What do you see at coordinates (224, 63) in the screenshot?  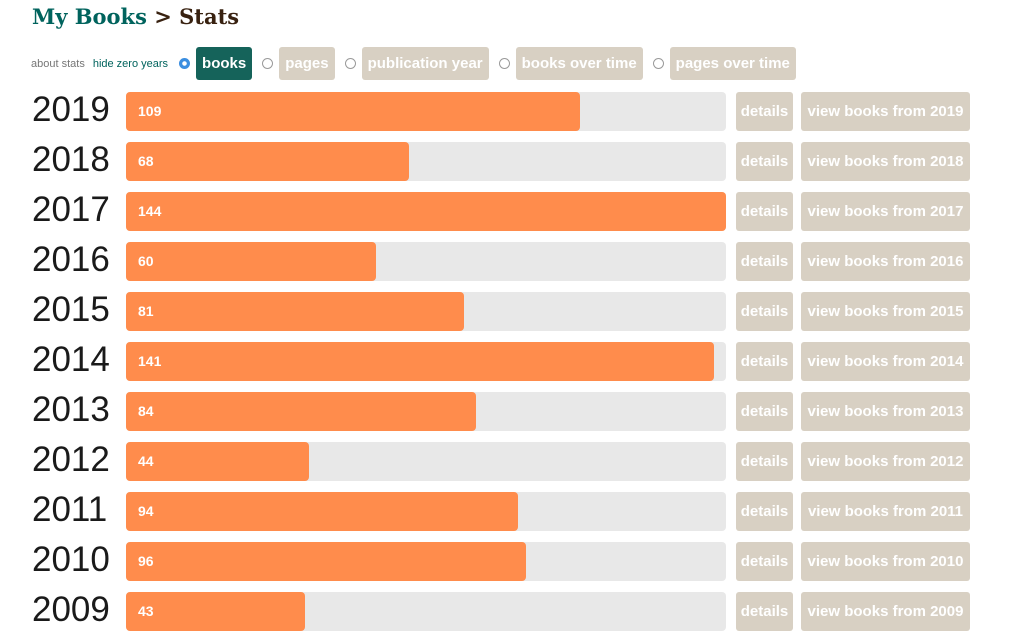 I see `tab-books: books` at bounding box center [224, 63].